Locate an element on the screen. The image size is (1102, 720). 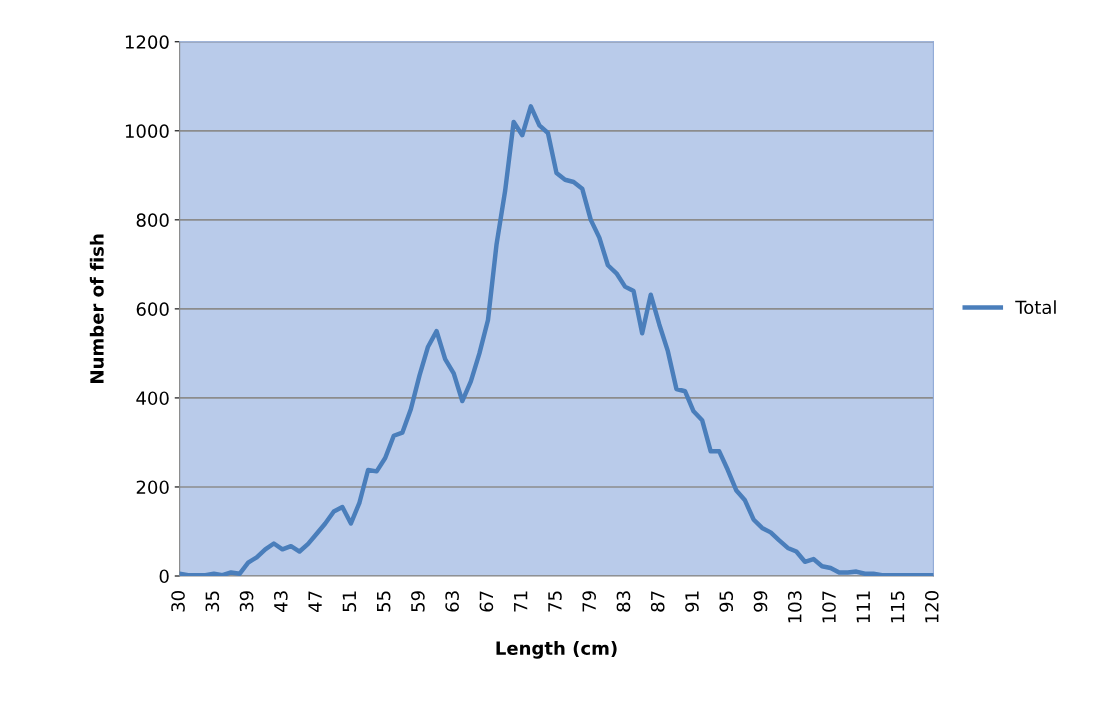
x-tick-label: 39 is located at coordinates (246, 601).